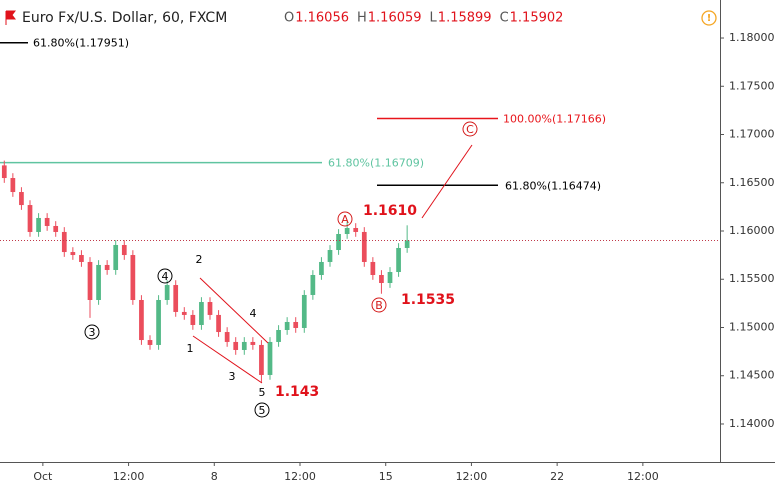 The height and width of the screenshot is (492, 775). Describe the element at coordinates (297, 392) in the screenshot. I see `price-note: 1.143` at that location.